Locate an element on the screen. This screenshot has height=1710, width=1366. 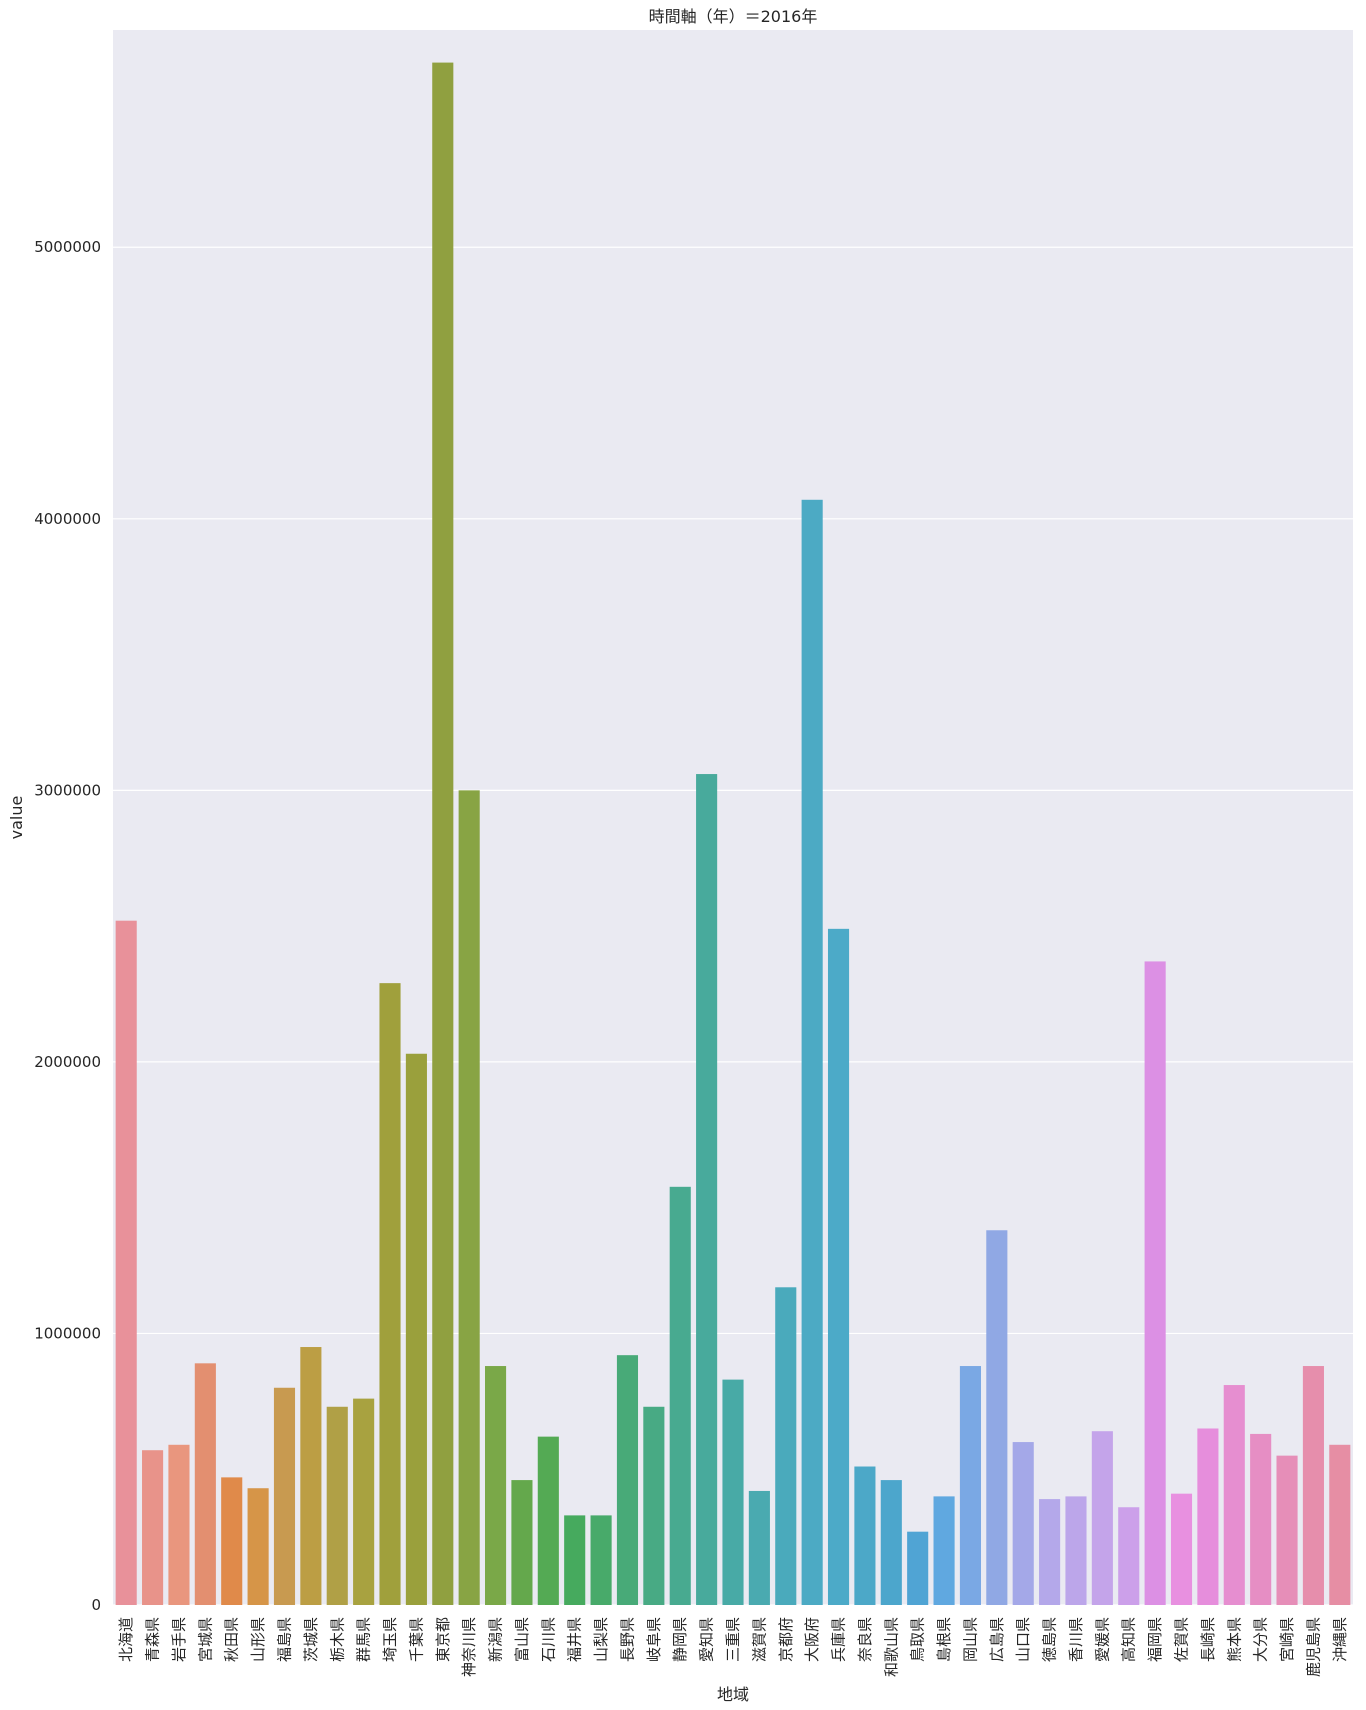
x-tick-label: 宮城県 is located at coordinates (205, 1639).